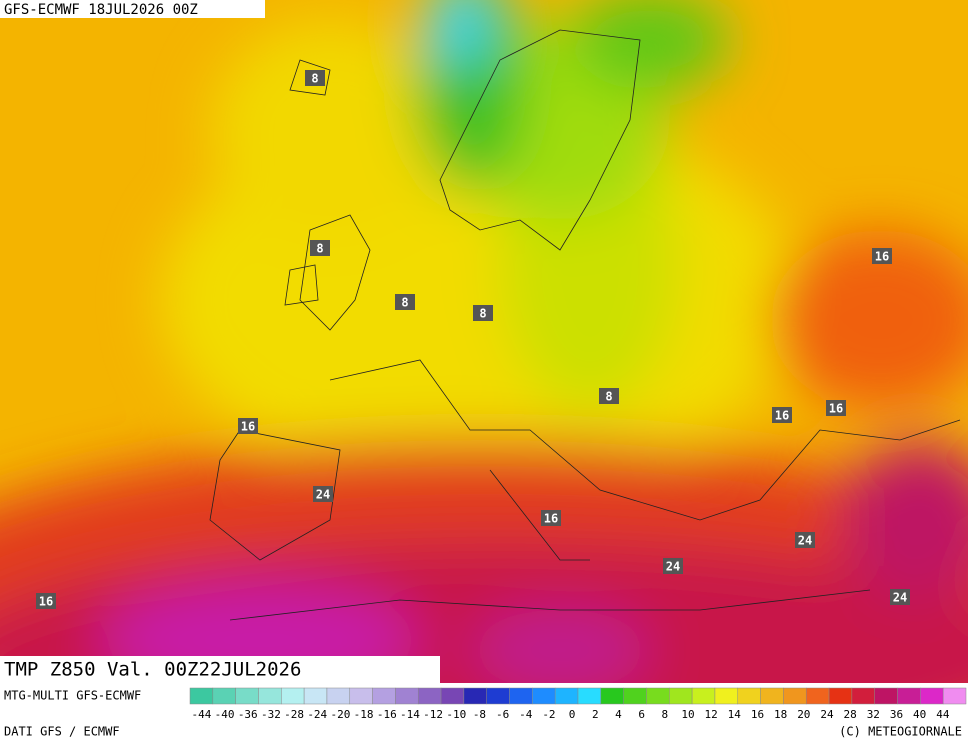 This screenshot has height=745, width=968. I want to click on colorbar-tick-label: 16, so click(757, 714).